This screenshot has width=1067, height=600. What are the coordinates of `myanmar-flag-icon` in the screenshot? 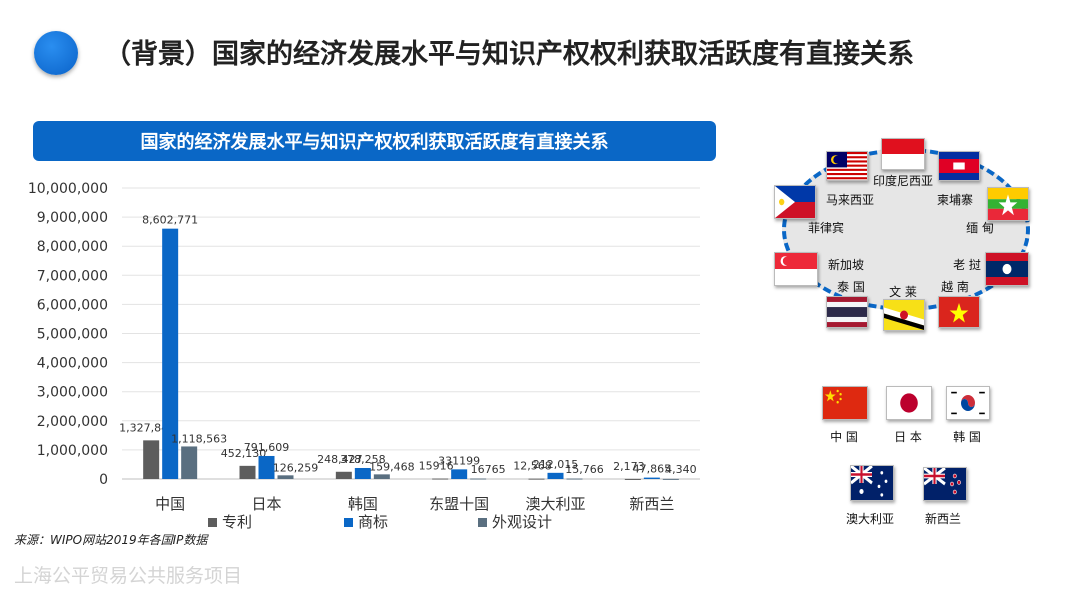 It's located at (1008, 204).